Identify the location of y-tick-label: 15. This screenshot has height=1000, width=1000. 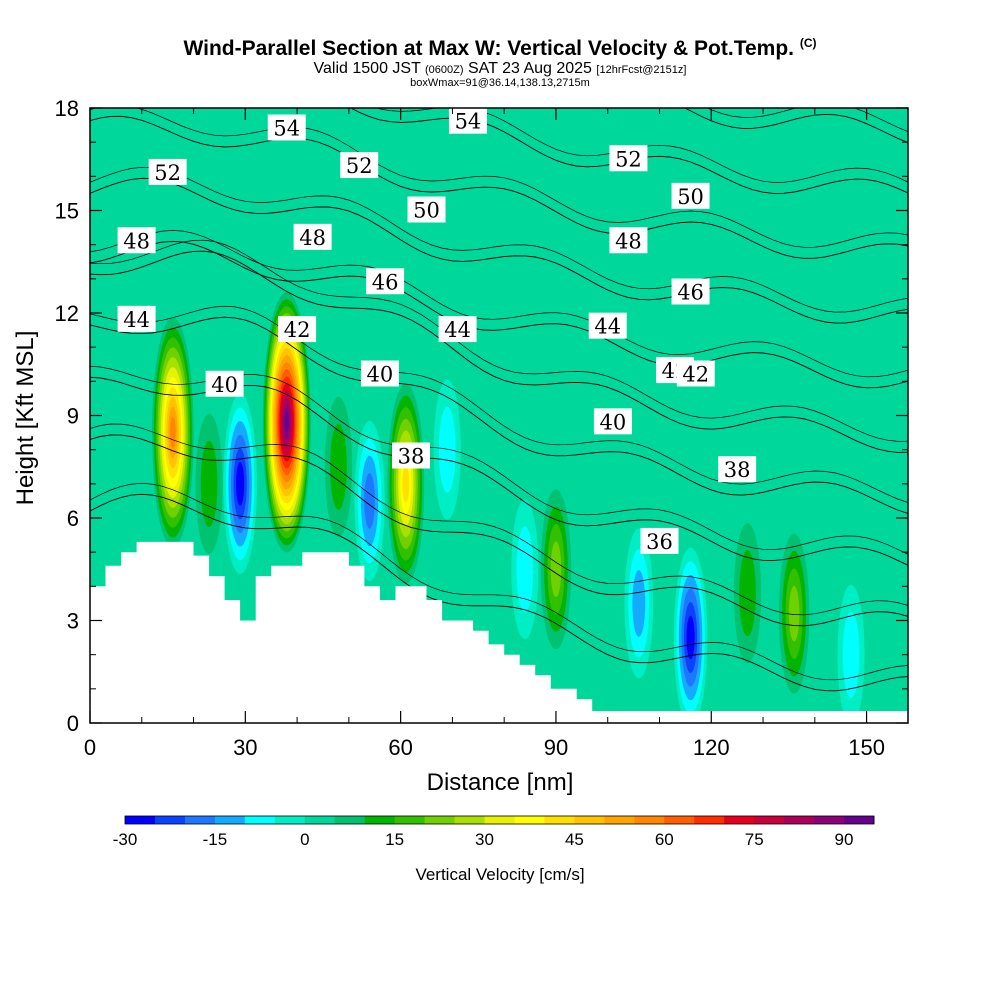
(67, 211).